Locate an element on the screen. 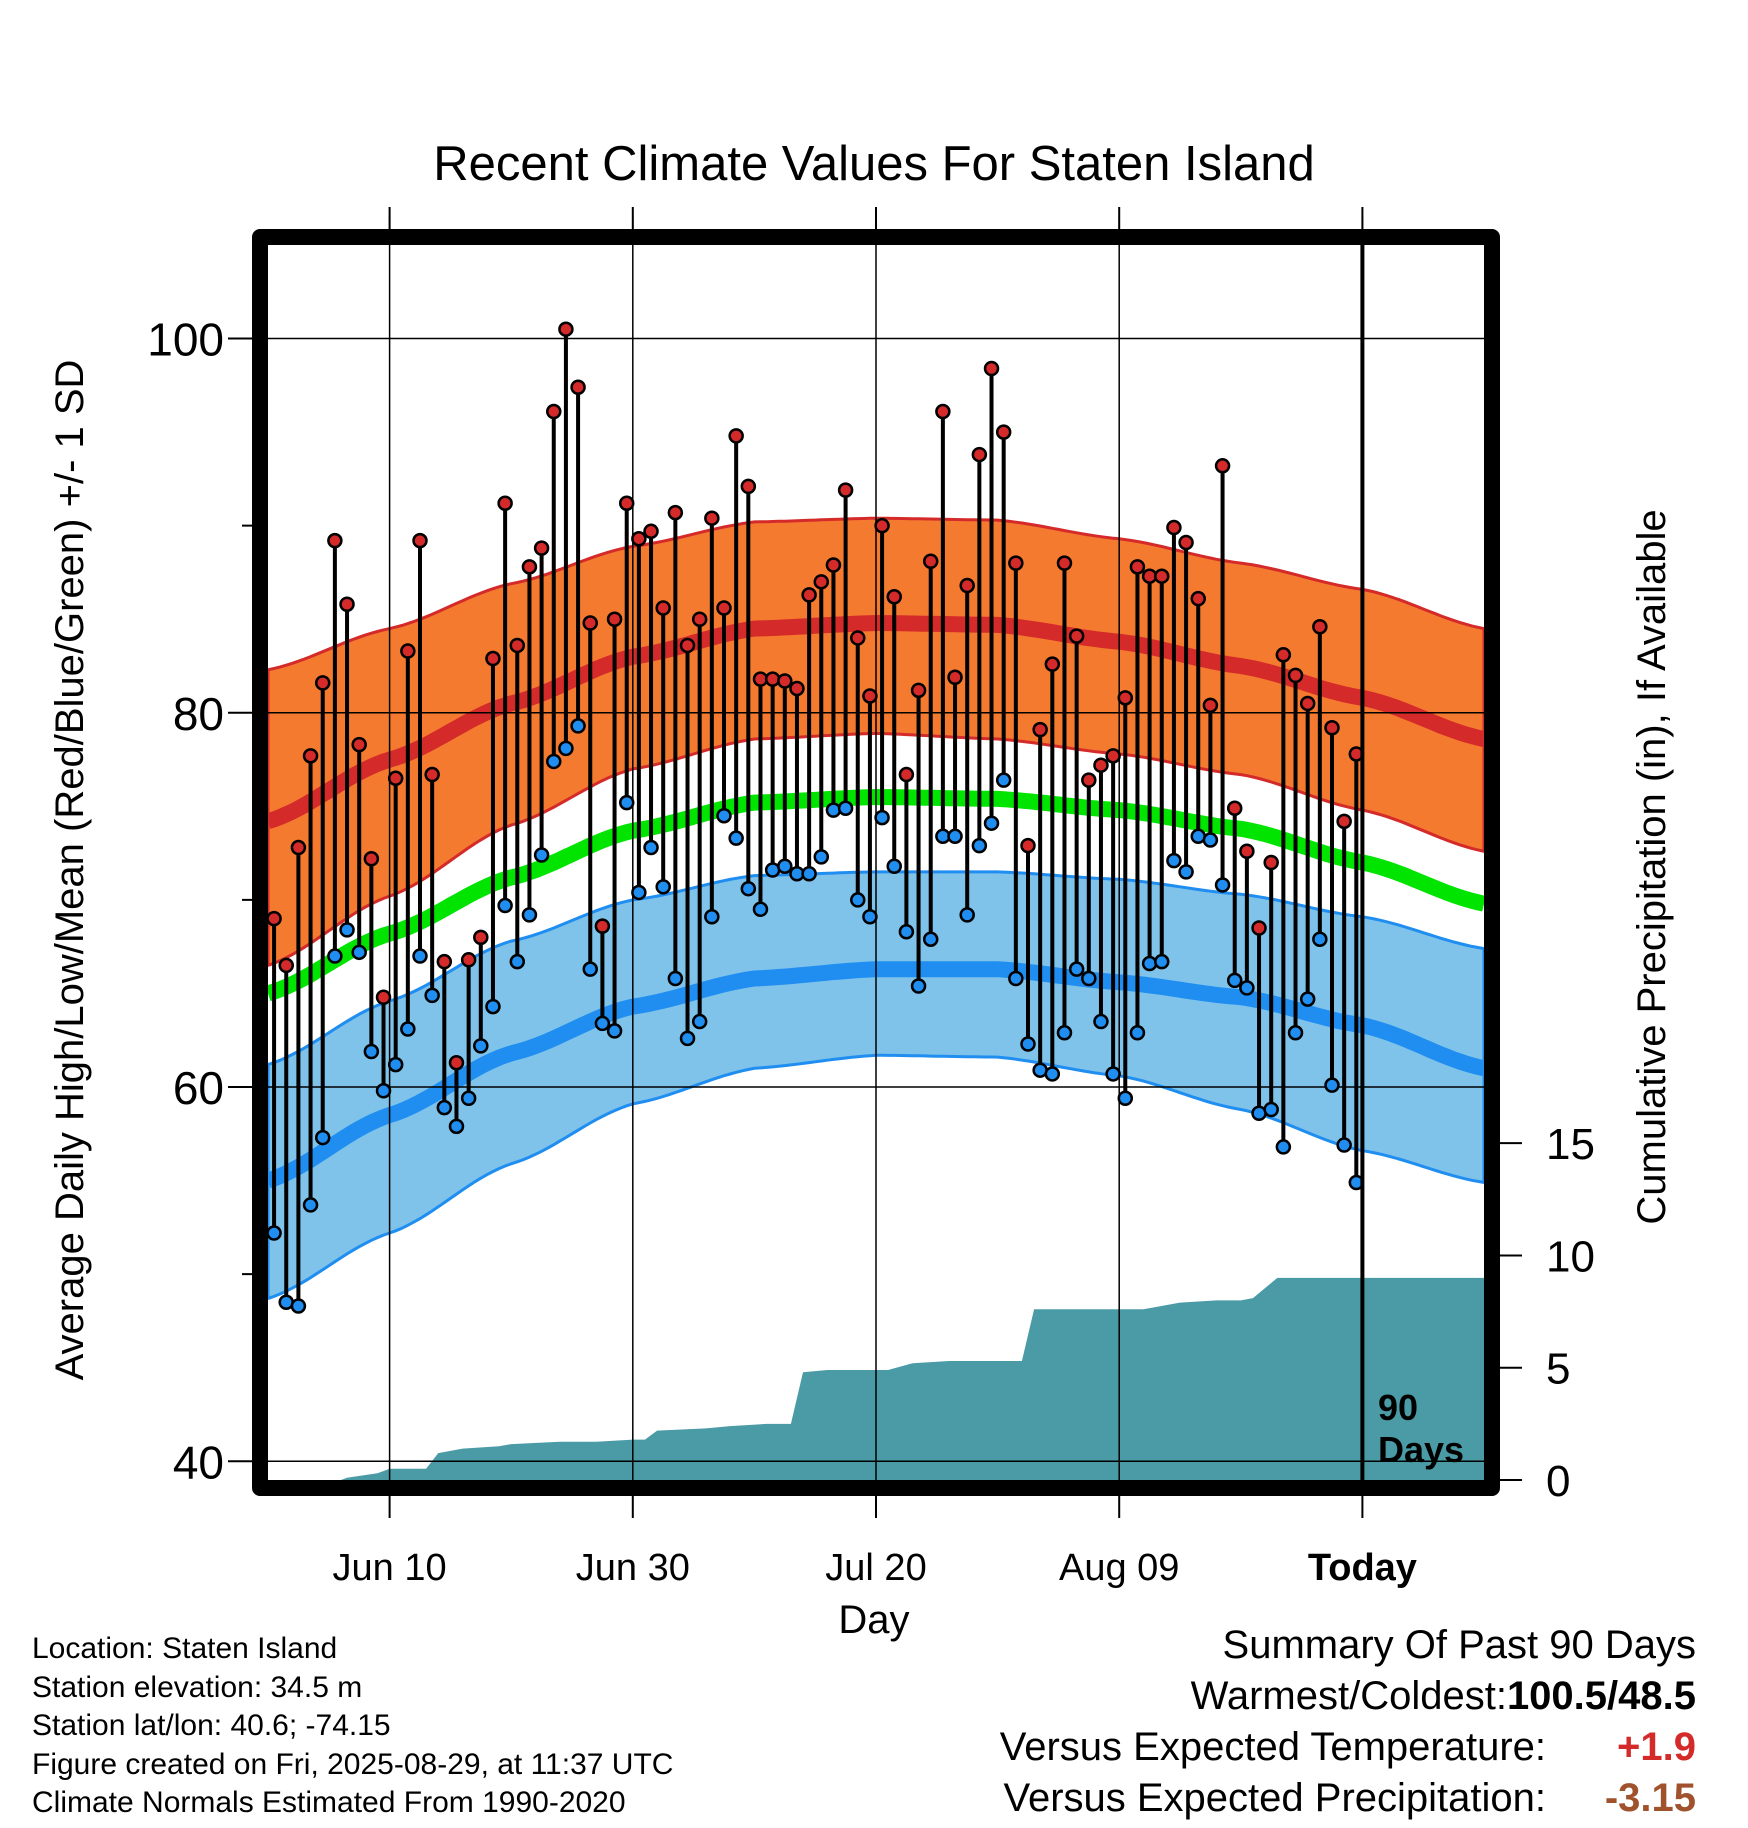 Image resolution: width=1748 pixels, height=1828 pixels. left-tick-label: 40 is located at coordinates (198, 1462).